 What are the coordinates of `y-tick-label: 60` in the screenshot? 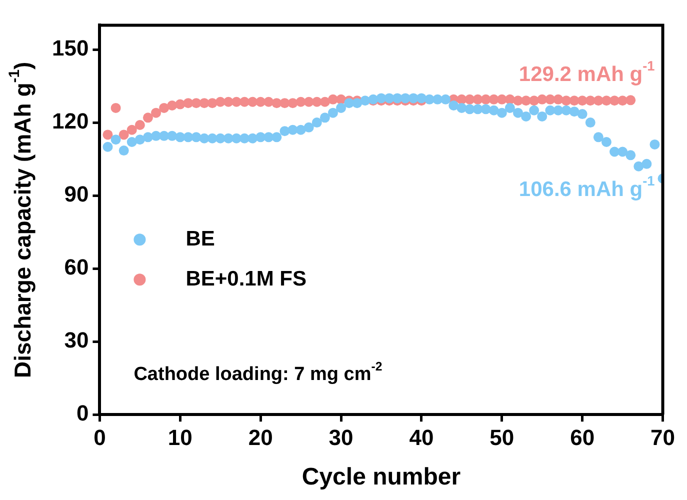 It's located at (76, 267).